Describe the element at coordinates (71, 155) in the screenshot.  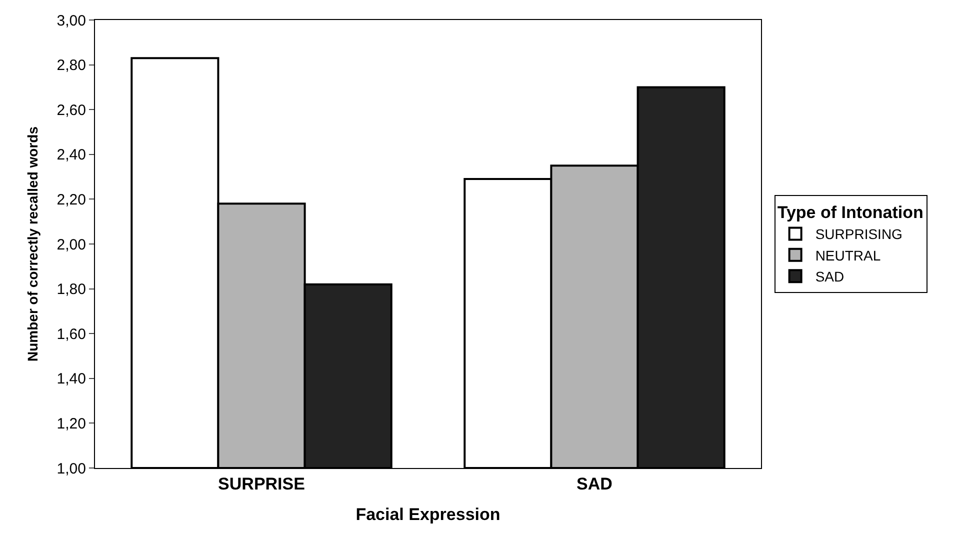
I see `y-tick-label: 2,40` at that location.